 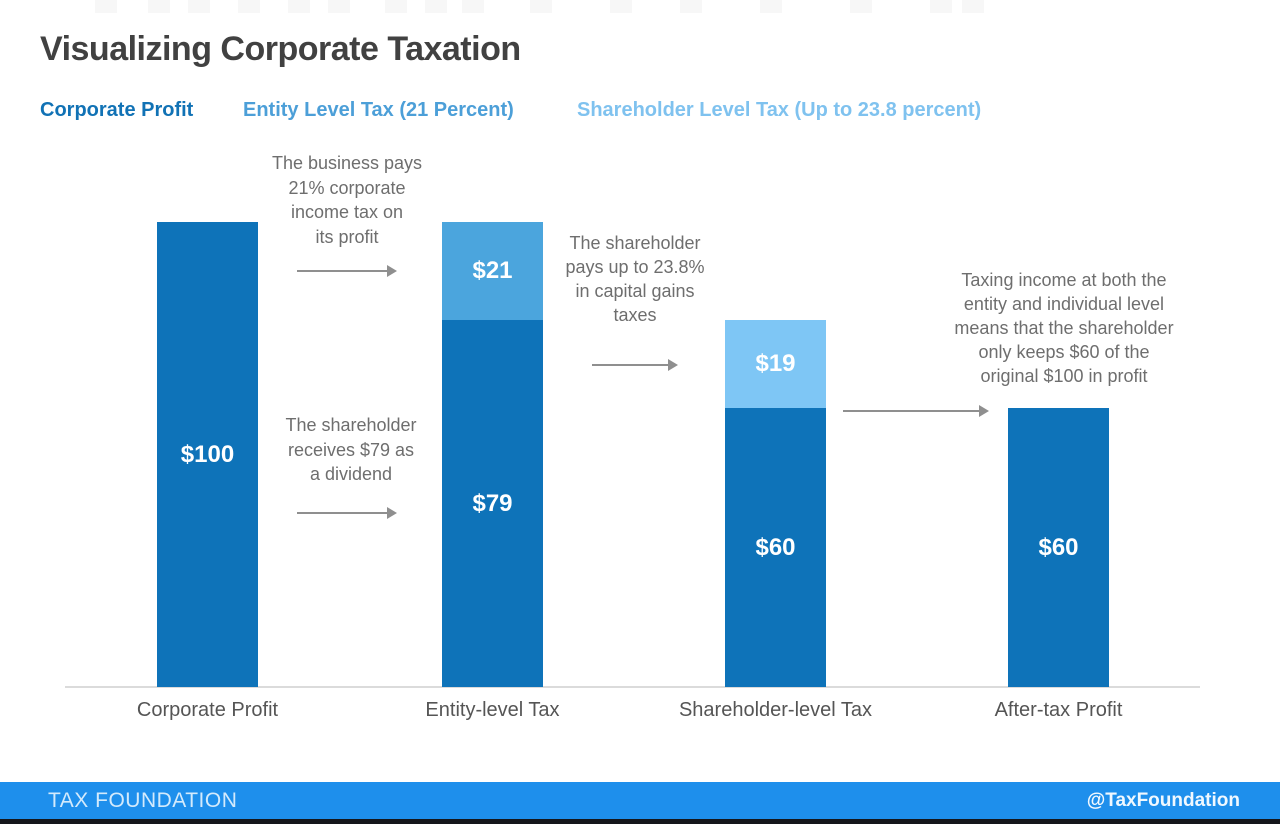 What do you see at coordinates (1064, 304) in the screenshot?
I see `annotation-line: entity and individual level` at bounding box center [1064, 304].